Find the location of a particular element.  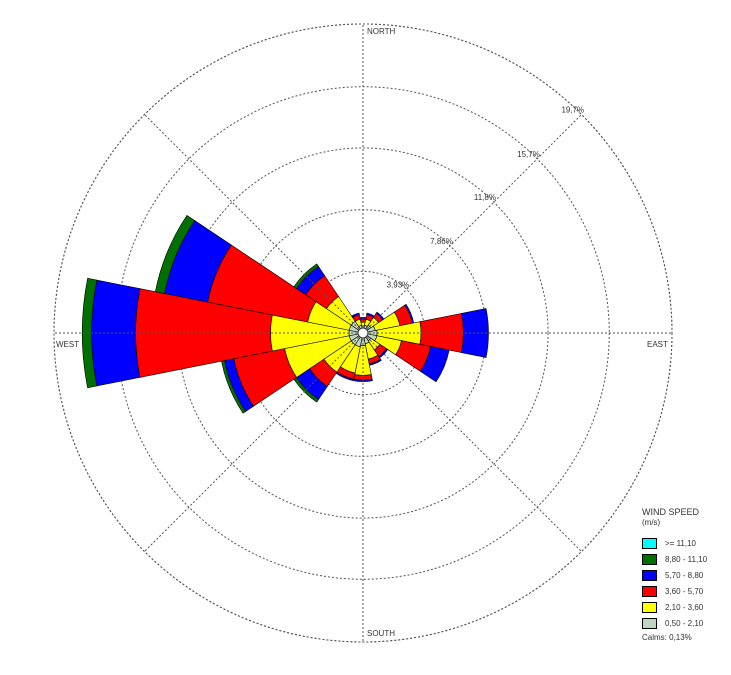

calm-circle is located at coordinates (363, 333).